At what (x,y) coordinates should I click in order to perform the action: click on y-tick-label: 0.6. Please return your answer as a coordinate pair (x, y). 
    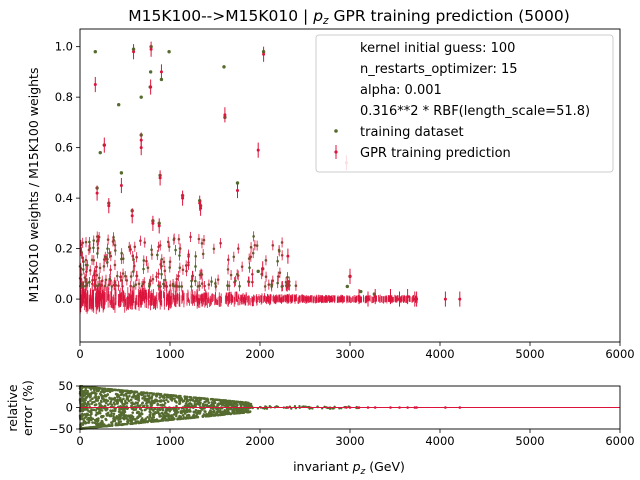
    Looking at the image, I should click on (64, 148).